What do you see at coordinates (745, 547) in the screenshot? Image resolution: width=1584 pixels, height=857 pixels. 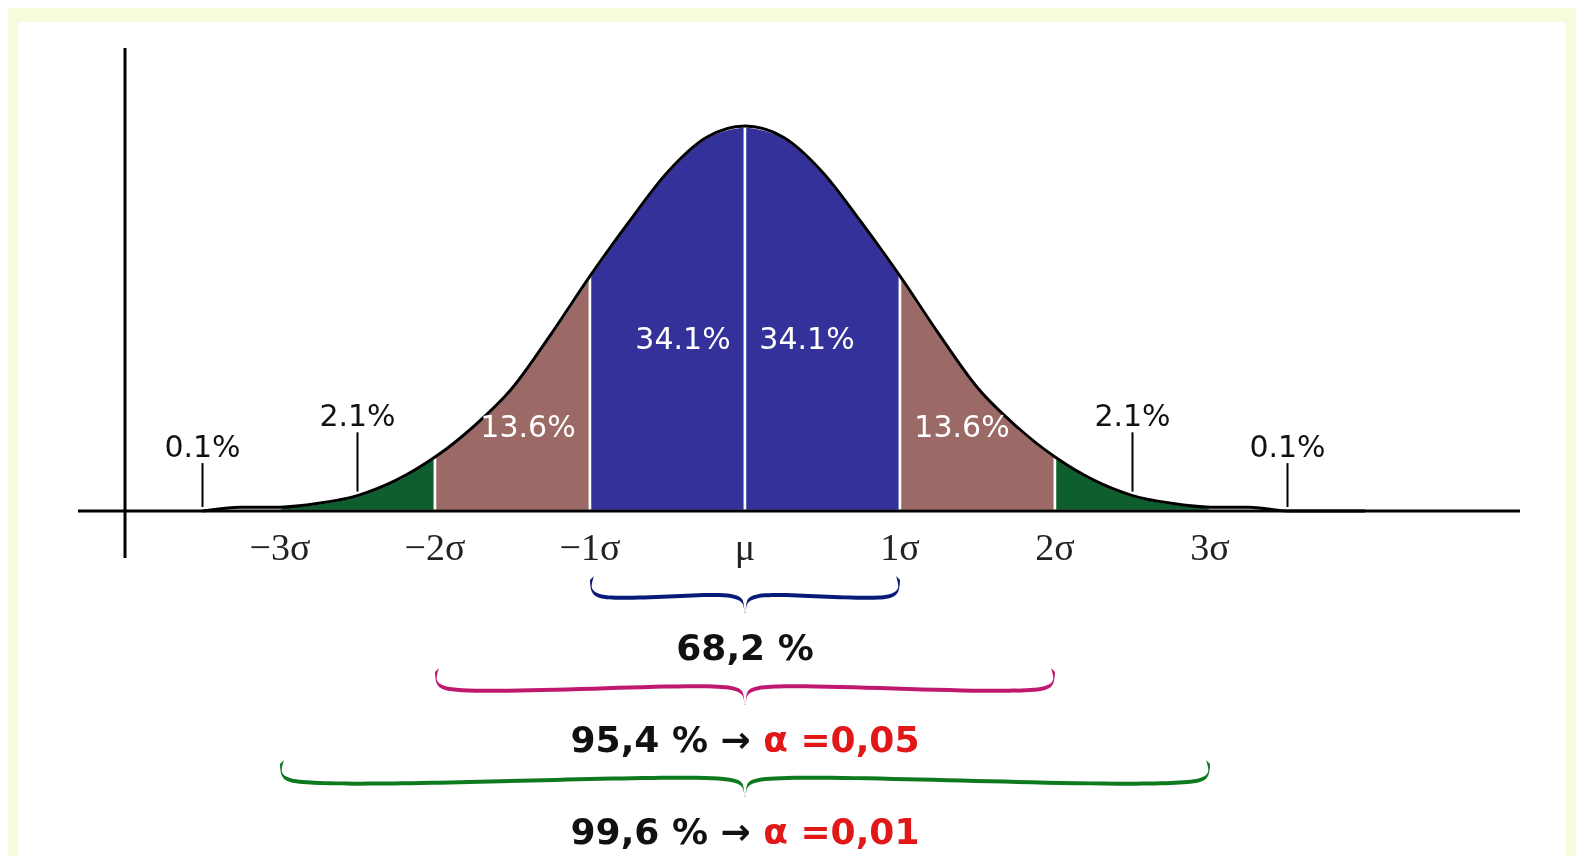 I see `x-tick-label: μ` at bounding box center [745, 547].